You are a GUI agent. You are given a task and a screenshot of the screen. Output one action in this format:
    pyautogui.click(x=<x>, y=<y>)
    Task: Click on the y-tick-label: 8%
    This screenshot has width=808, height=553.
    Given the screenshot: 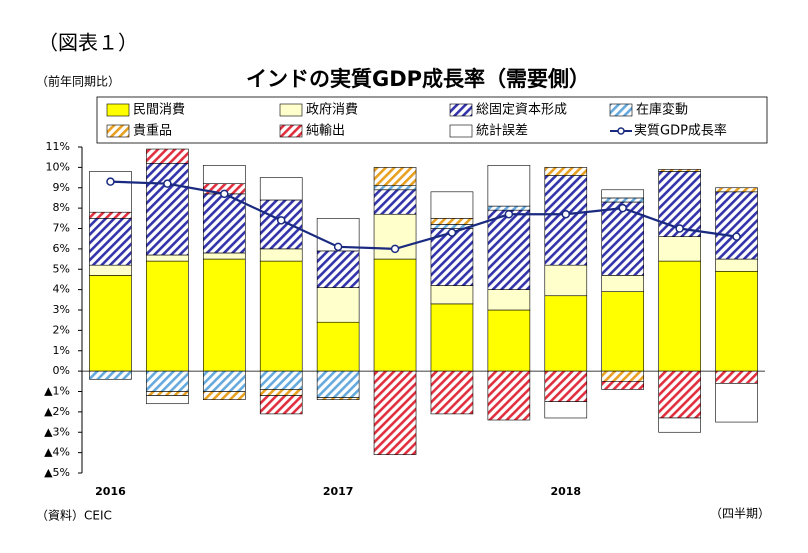 What is the action you would take?
    pyautogui.click(x=61, y=207)
    